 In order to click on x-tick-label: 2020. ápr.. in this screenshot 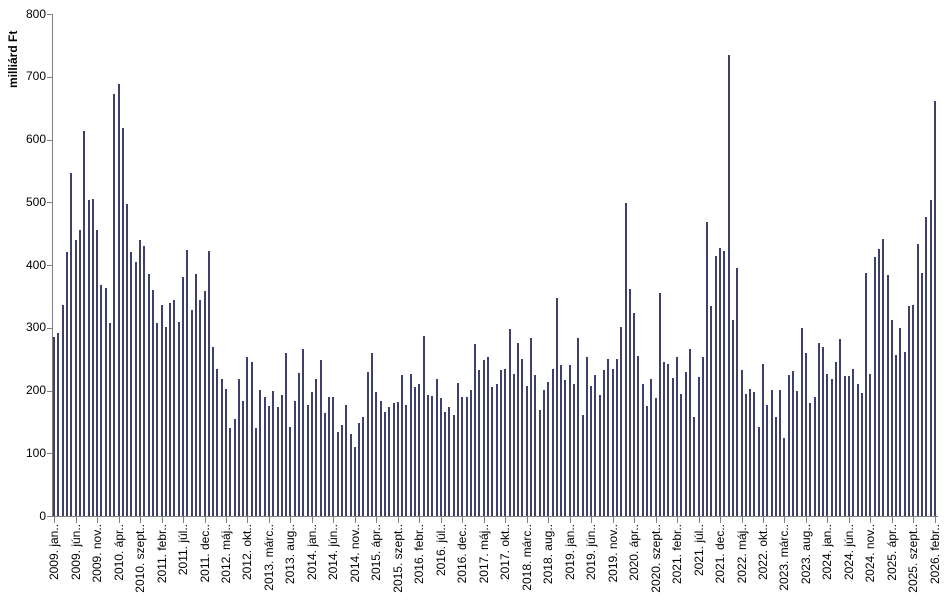, I will do `click(634, 552)`.